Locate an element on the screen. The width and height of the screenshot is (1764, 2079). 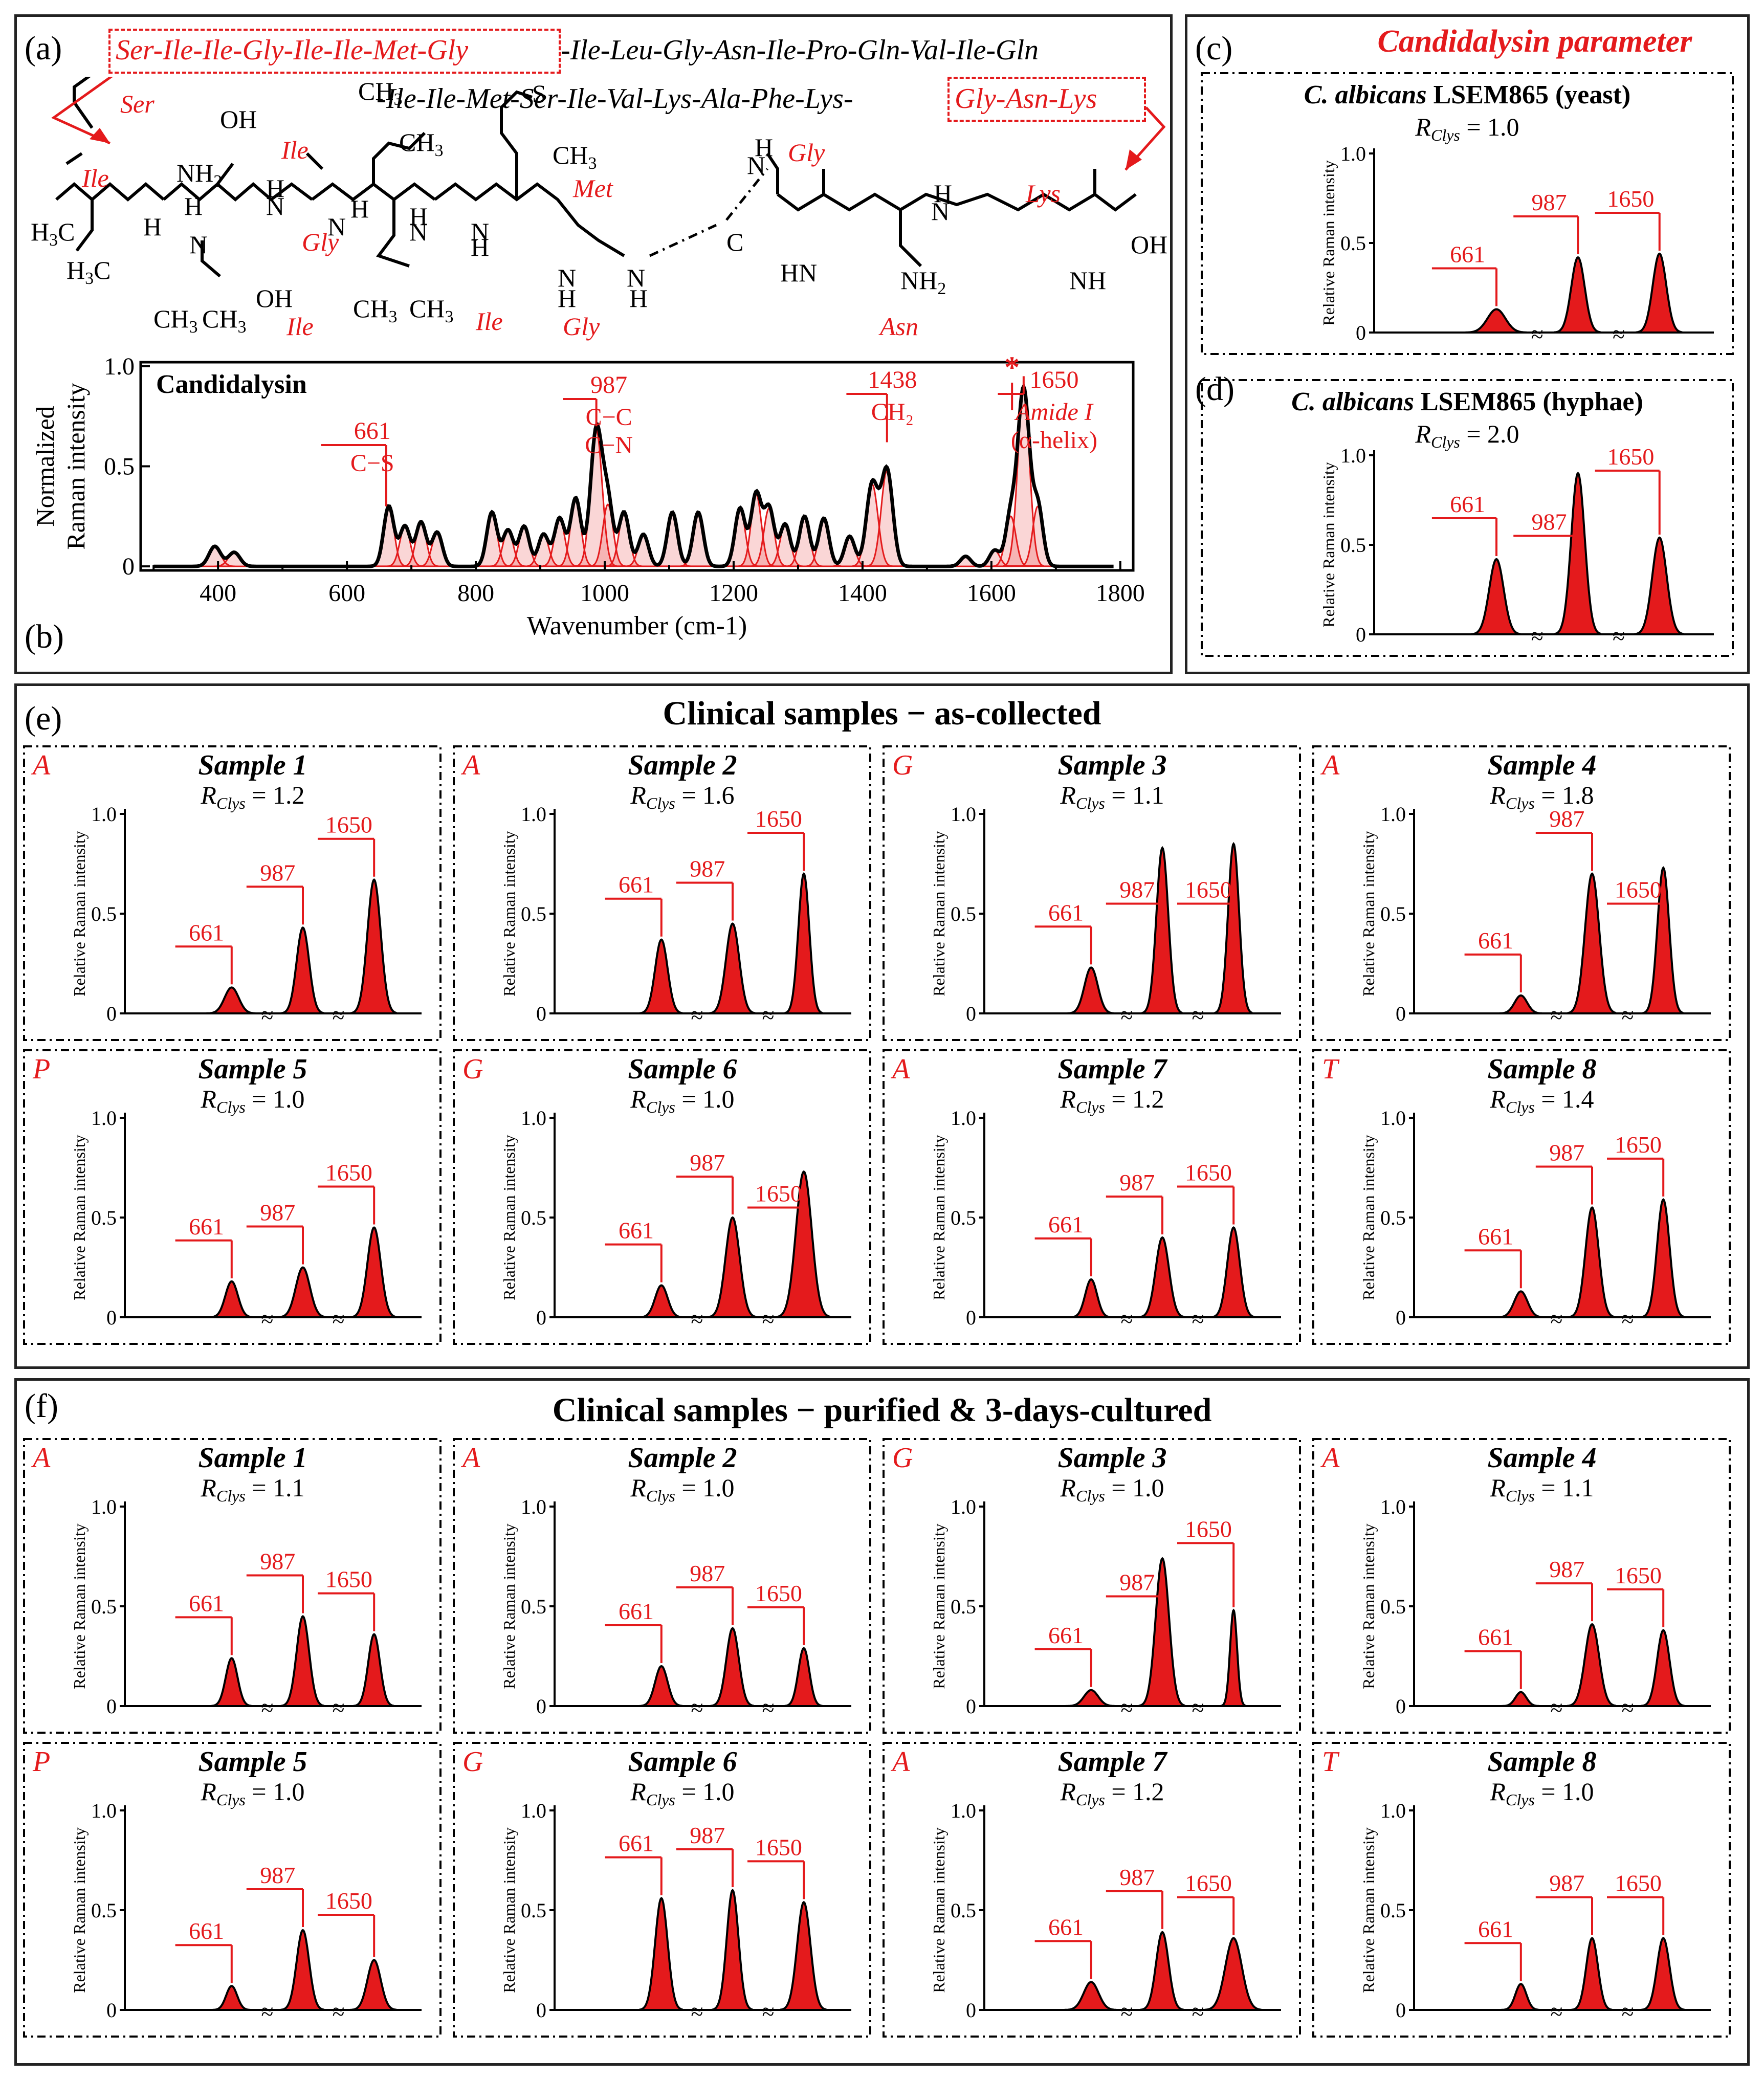
mini-y-label: Relative Raman intensity is located at coordinates (79, 914).